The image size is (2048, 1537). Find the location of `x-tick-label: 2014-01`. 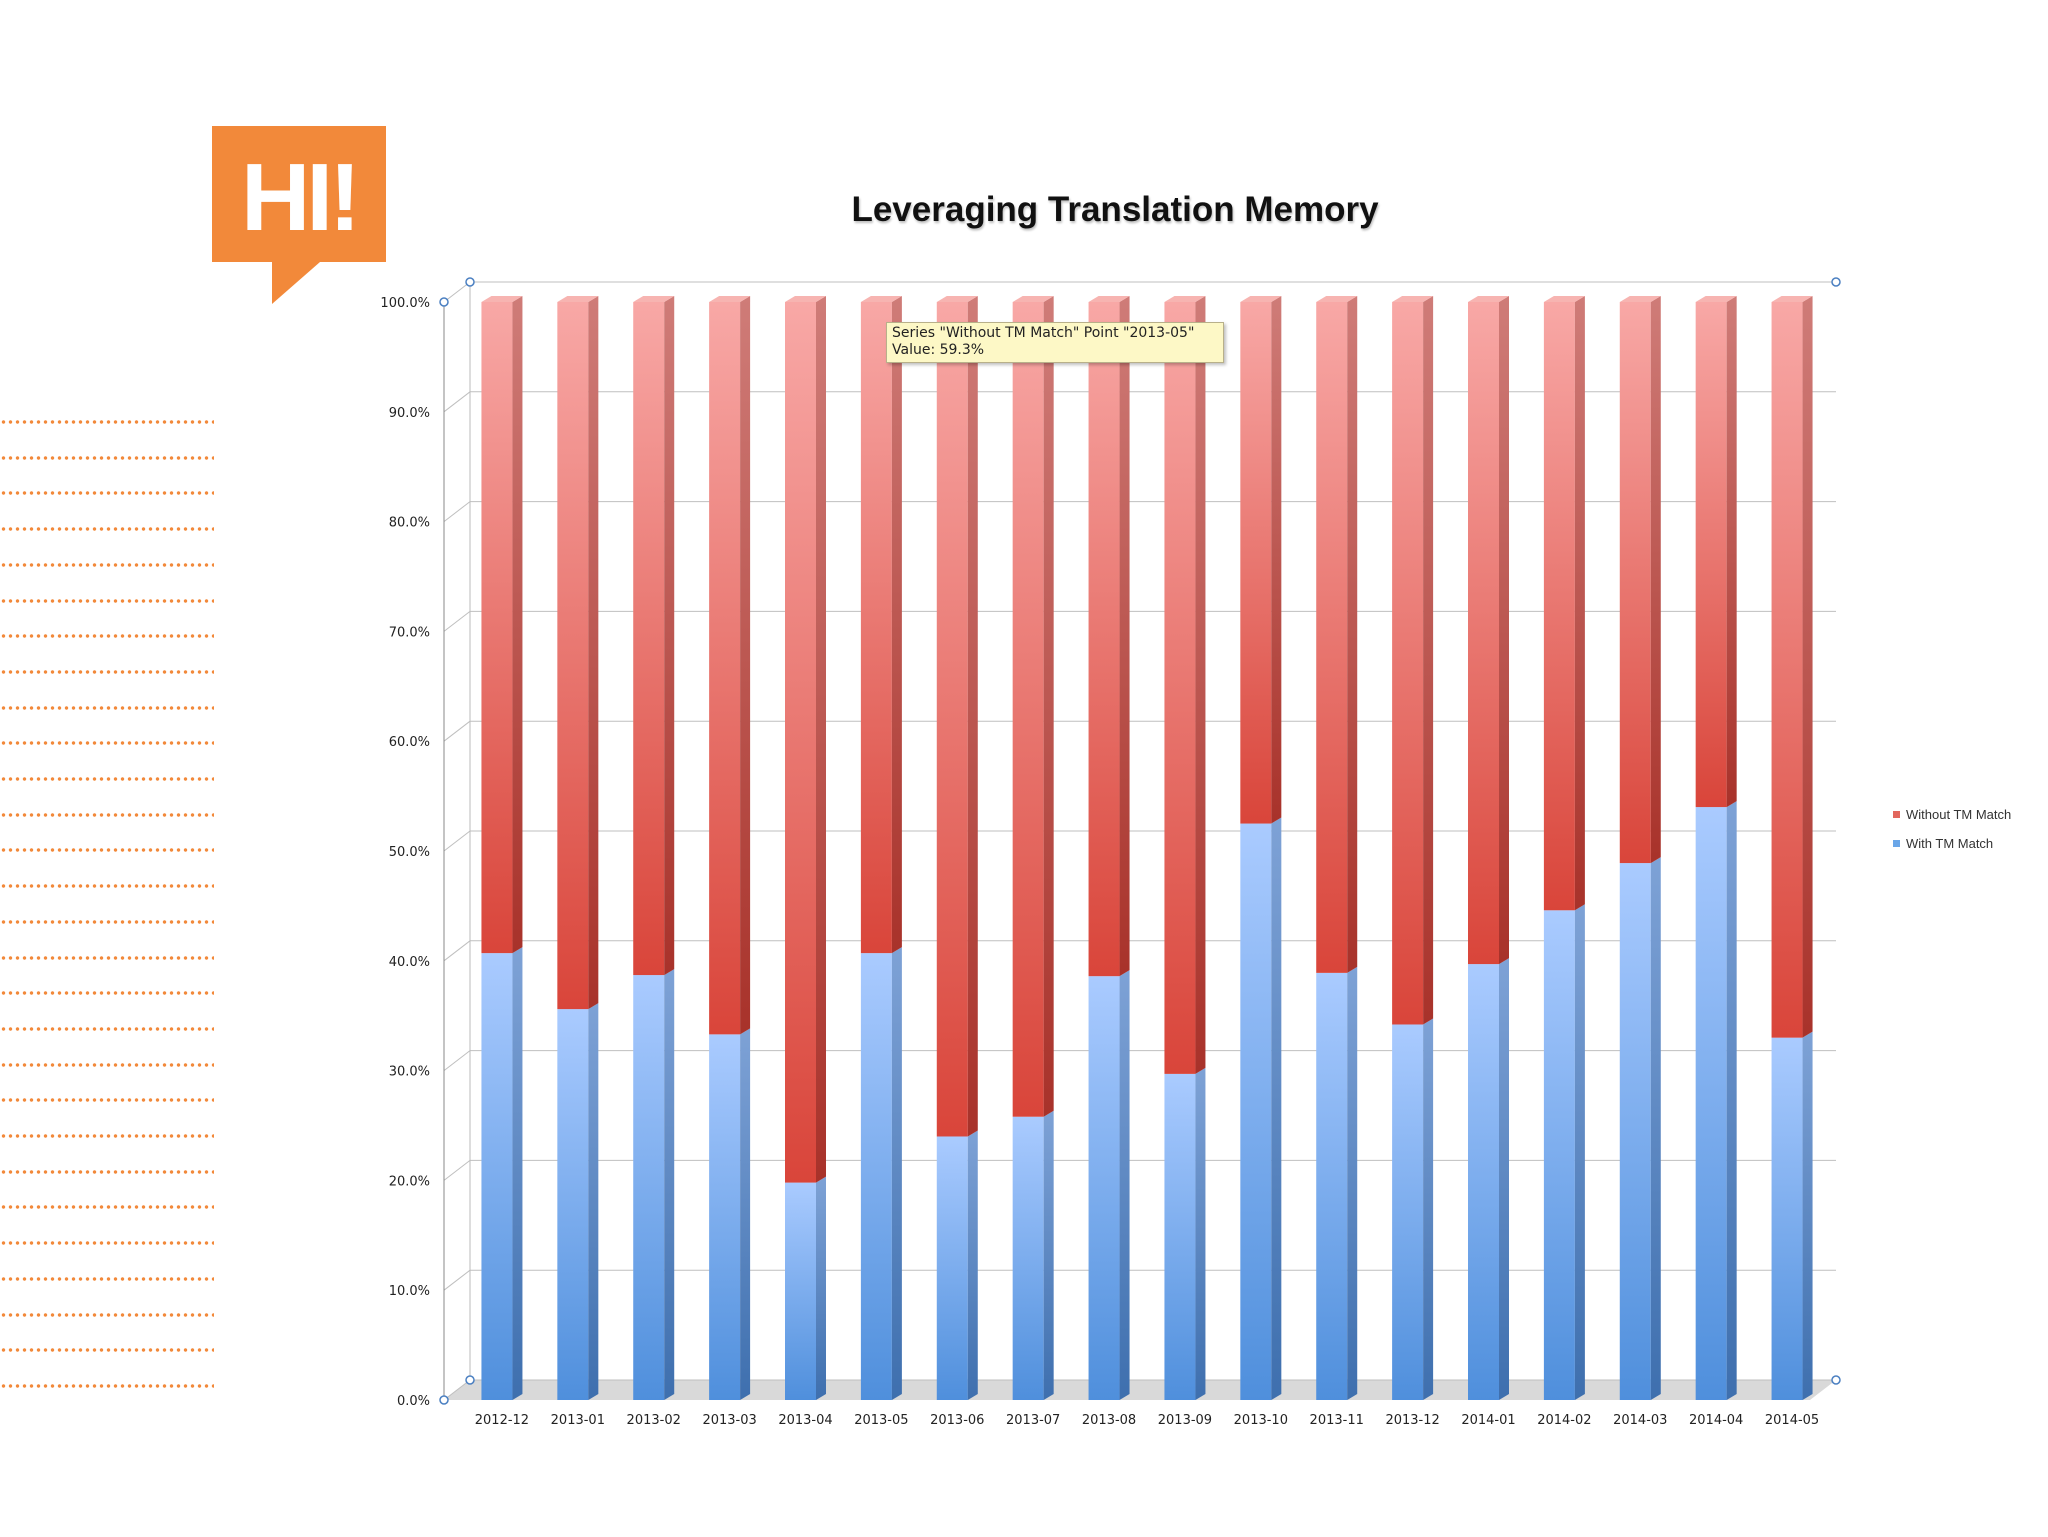

x-tick-label: 2014-01 is located at coordinates (1488, 1420).